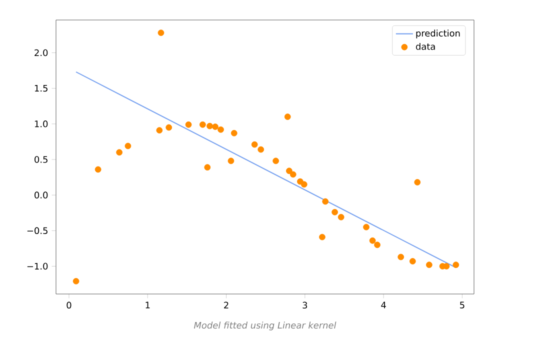 The image size is (551, 338). Describe the element at coordinates (41, 159) in the screenshot. I see `y-tick-label: 0.5` at that location.